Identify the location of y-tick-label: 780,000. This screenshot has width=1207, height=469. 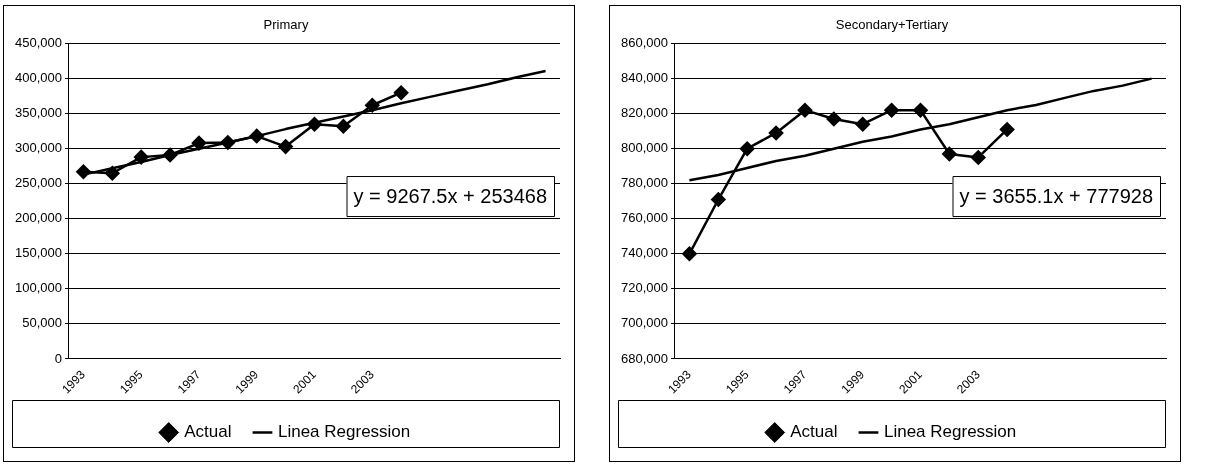
(644, 183).